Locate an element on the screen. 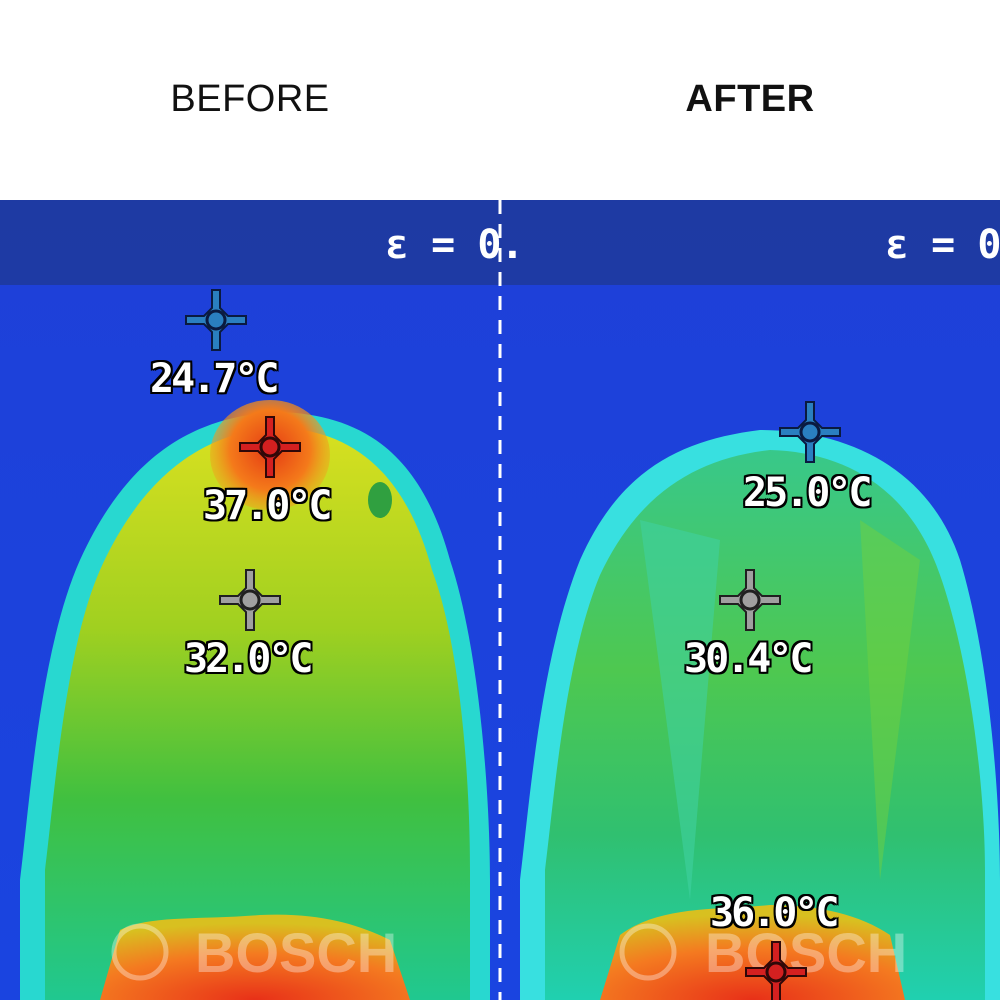 Image resolution: width=1000 pixels, height=1000 pixels. before-neck is located at coordinates (255, 957).